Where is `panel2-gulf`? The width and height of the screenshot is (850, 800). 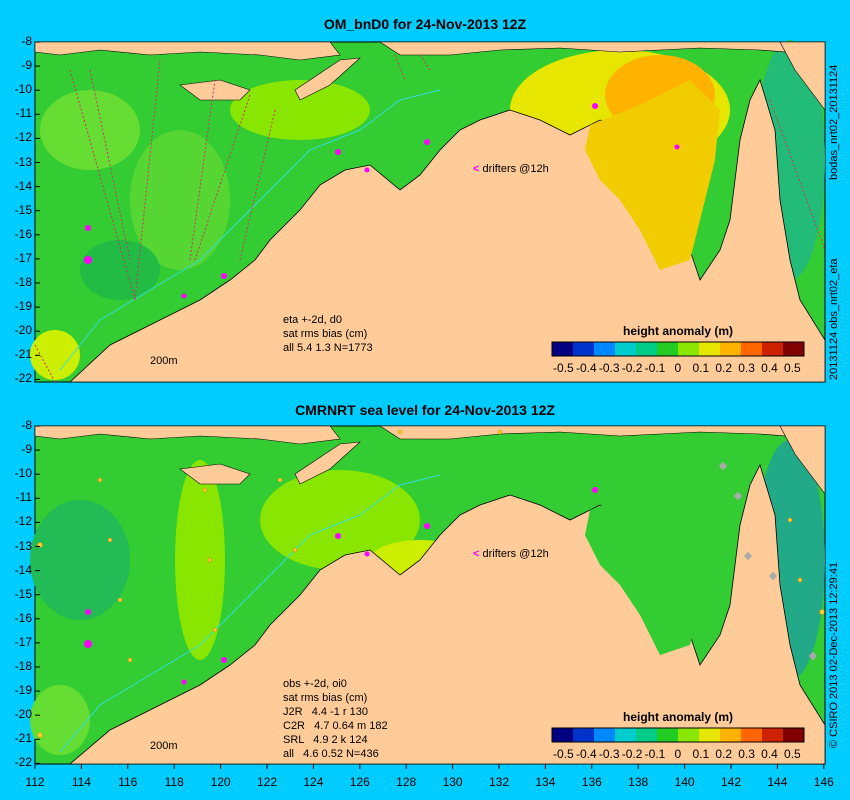 panel2-gulf is located at coordinates (652, 560).